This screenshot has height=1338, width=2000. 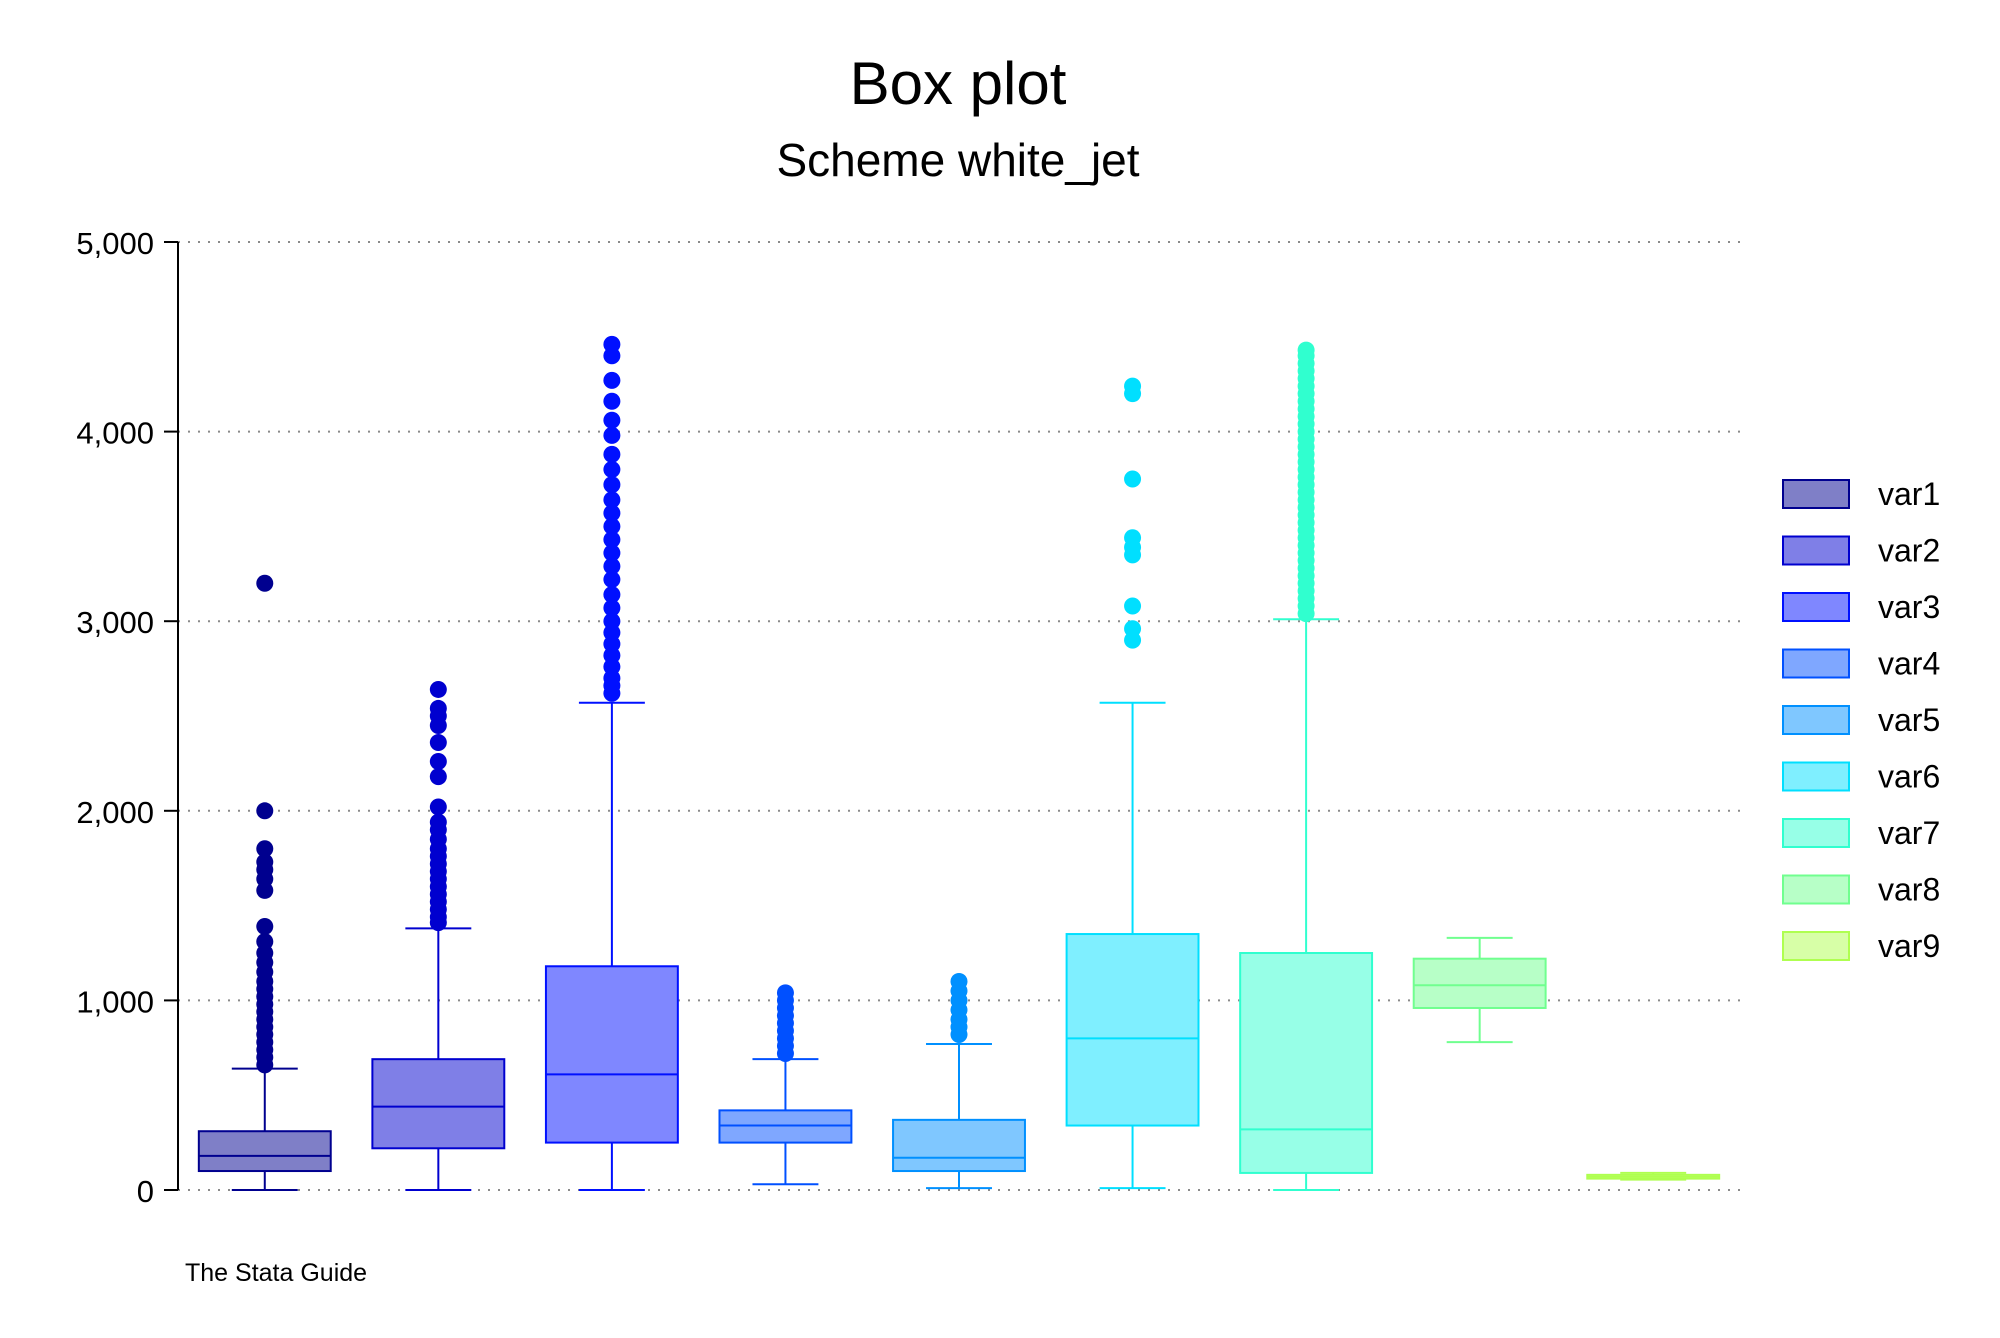 I want to click on box-var6, so click(x=1132, y=783).